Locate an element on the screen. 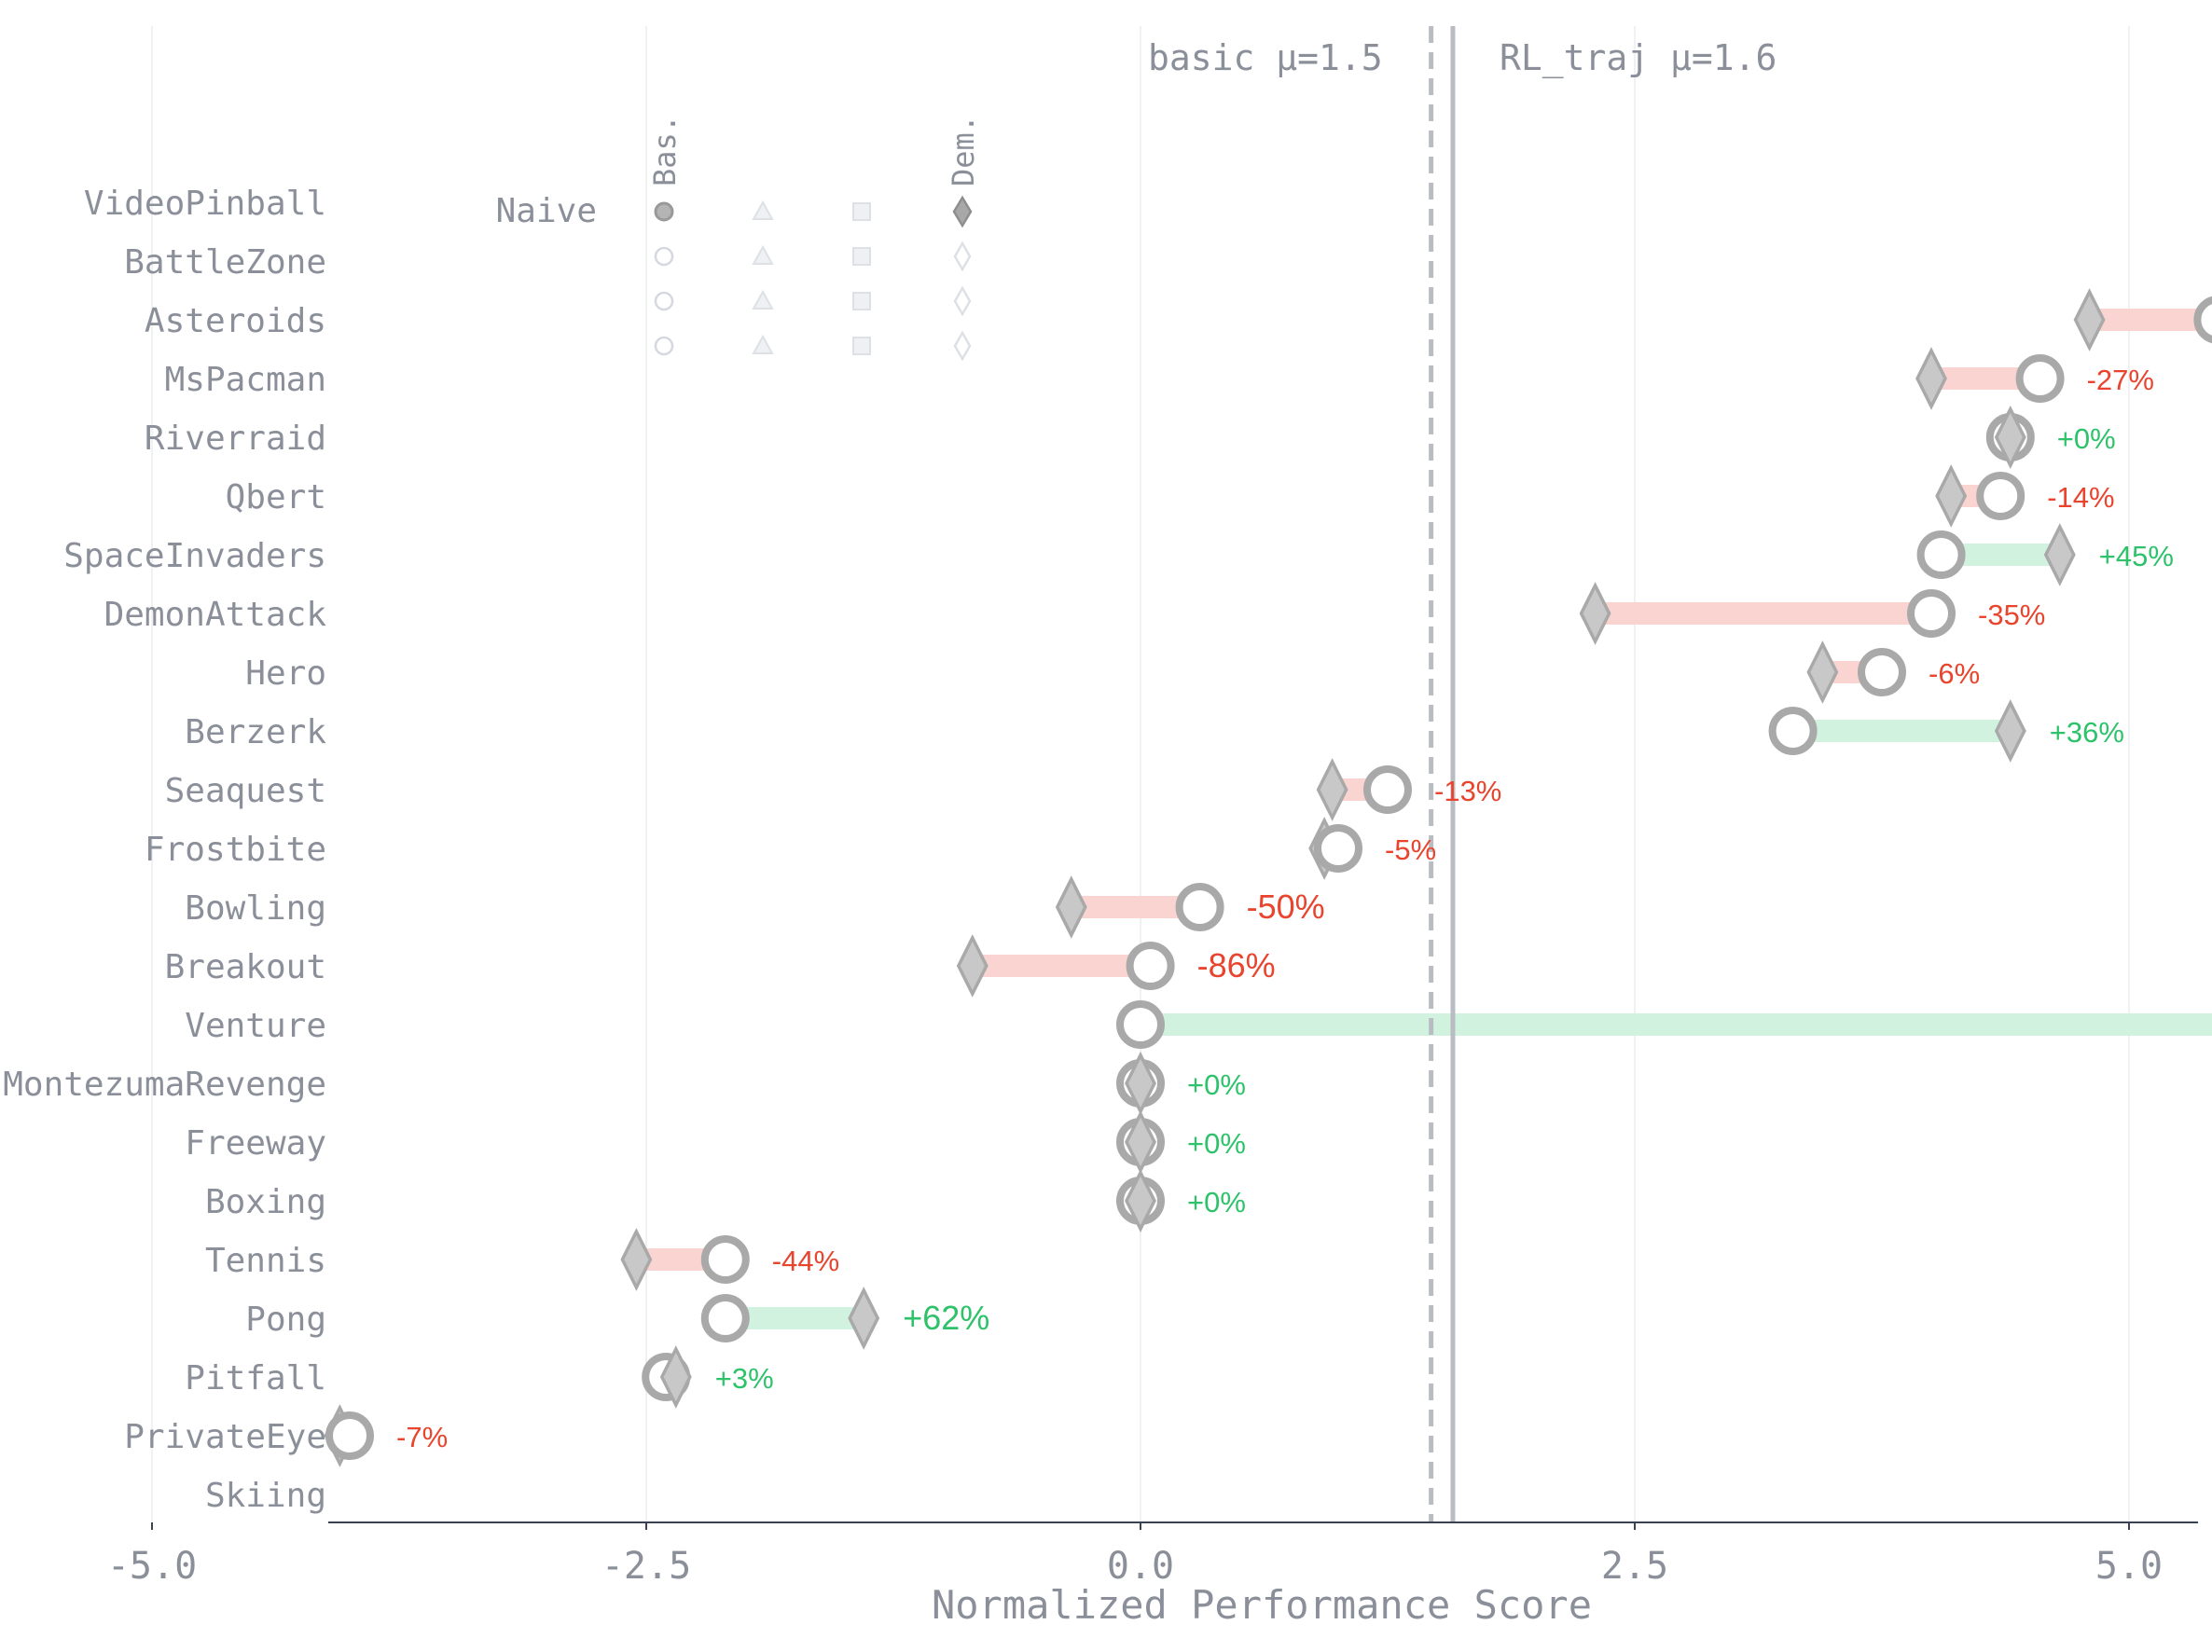  legend-column-label-dem: Dem. is located at coordinates (964, 151).